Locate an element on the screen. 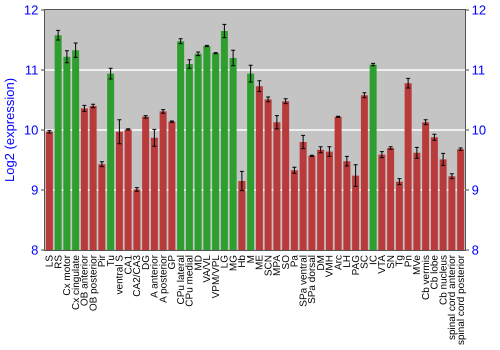 The height and width of the screenshot is (350, 500). x-tick-label: spinal cord anterior is located at coordinates (452, 297).